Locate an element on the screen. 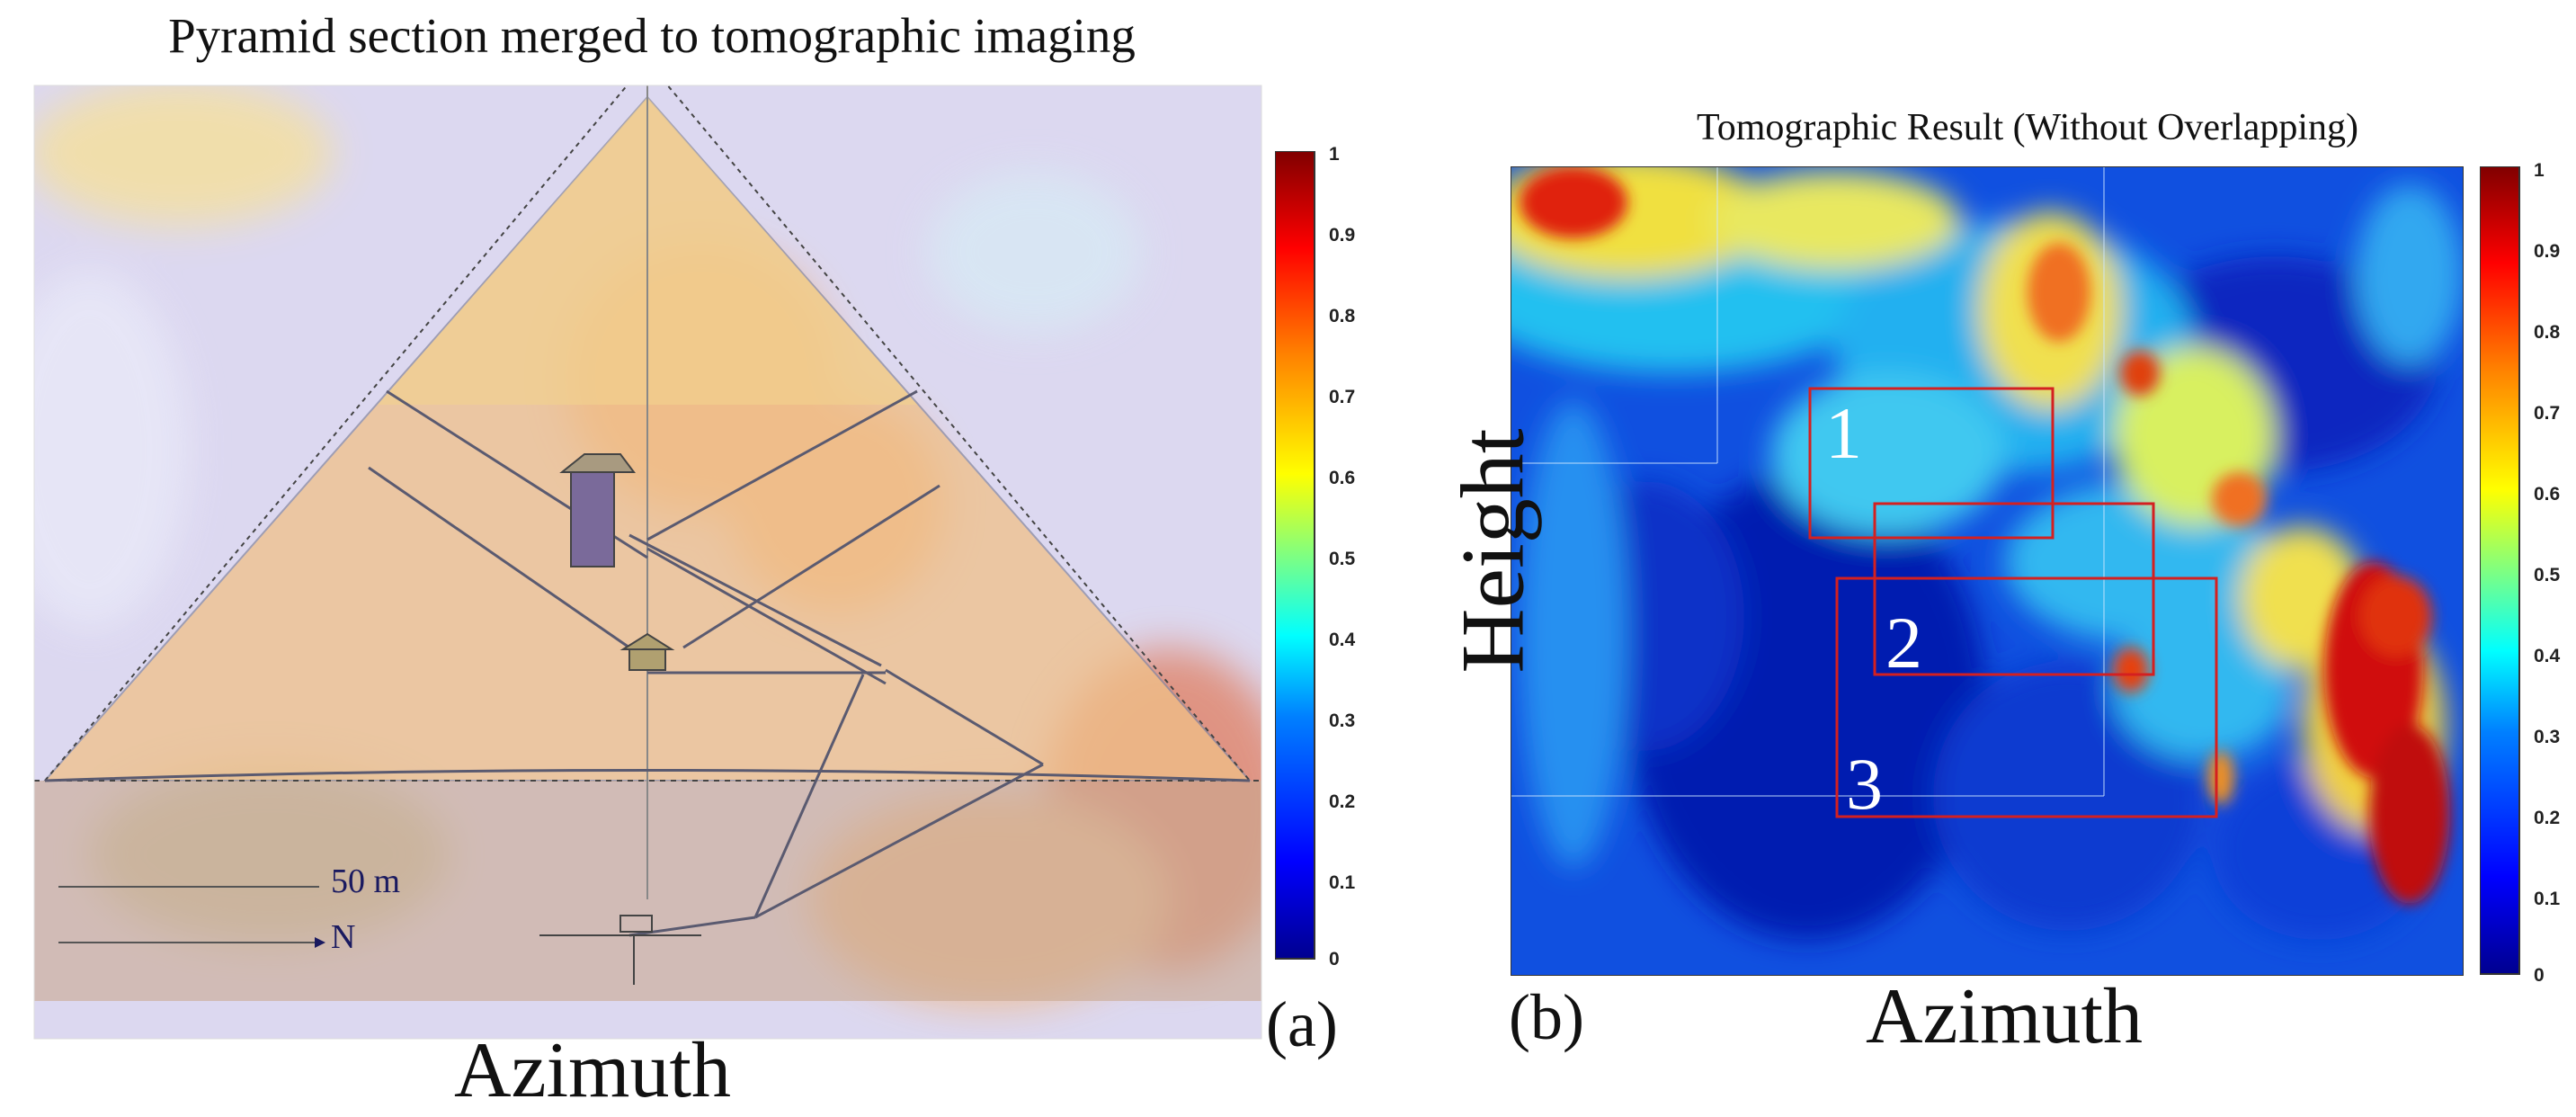  cb-b-tick-0.4: 0.4 is located at coordinates (2548, 656).